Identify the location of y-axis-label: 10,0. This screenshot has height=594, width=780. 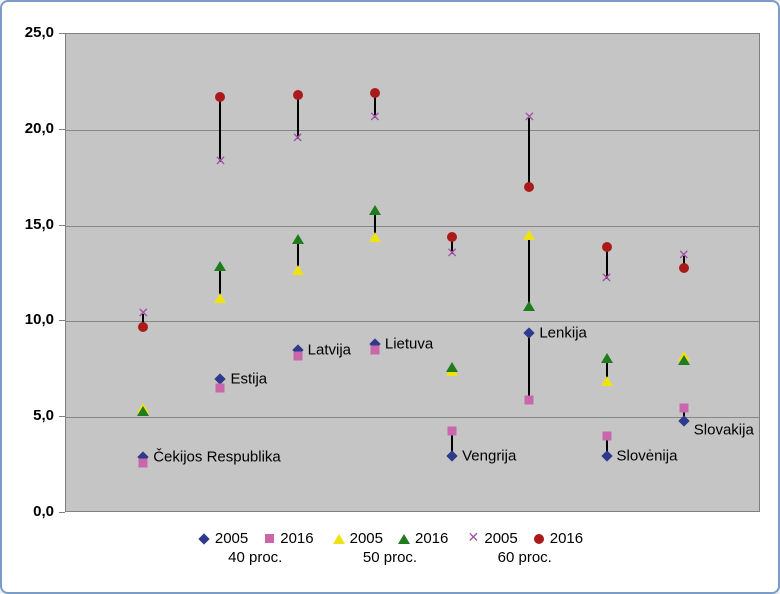
(39, 320).